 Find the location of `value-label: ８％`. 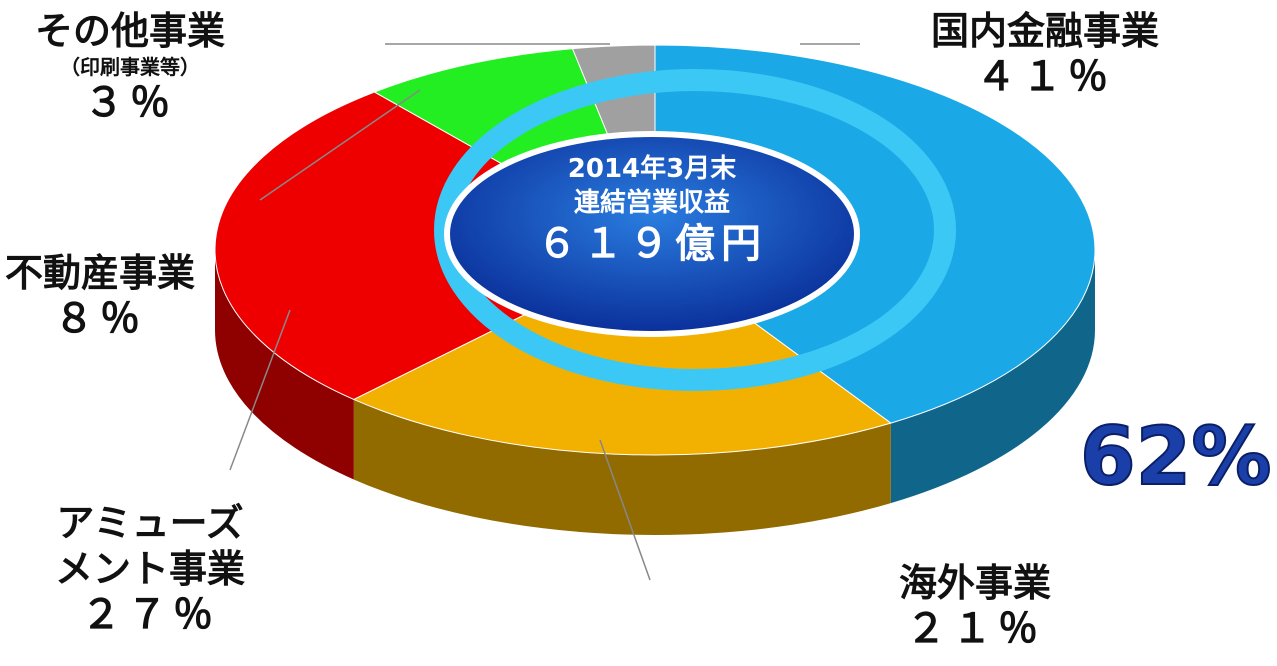

value-label: ８％ is located at coordinates (100, 319).